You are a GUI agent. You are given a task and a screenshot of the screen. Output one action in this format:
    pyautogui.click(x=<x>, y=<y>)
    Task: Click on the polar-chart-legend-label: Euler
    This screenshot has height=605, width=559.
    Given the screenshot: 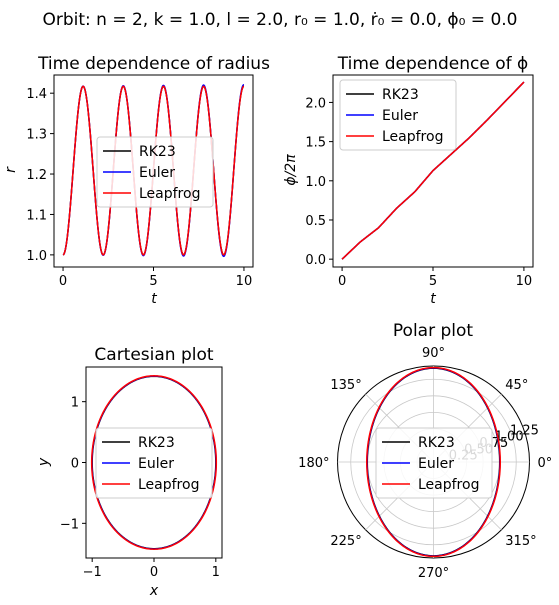 What is the action you would take?
    pyautogui.click(x=436, y=464)
    